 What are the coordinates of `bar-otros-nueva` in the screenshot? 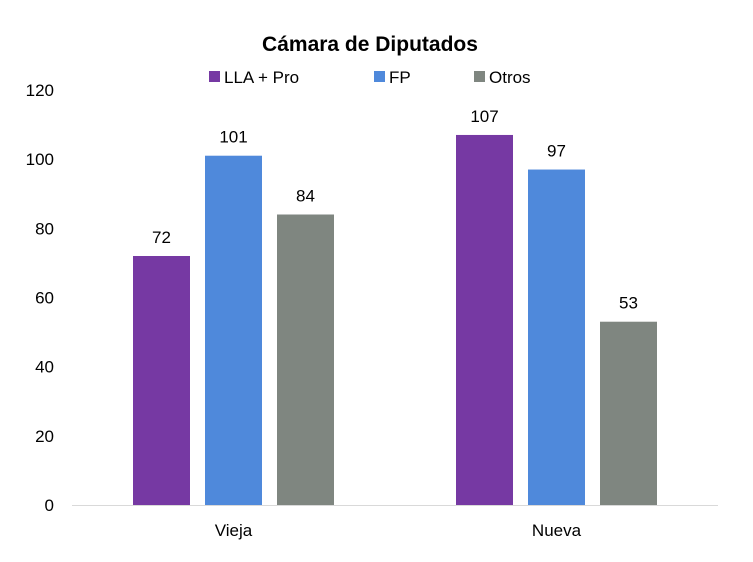 It's located at (628, 413).